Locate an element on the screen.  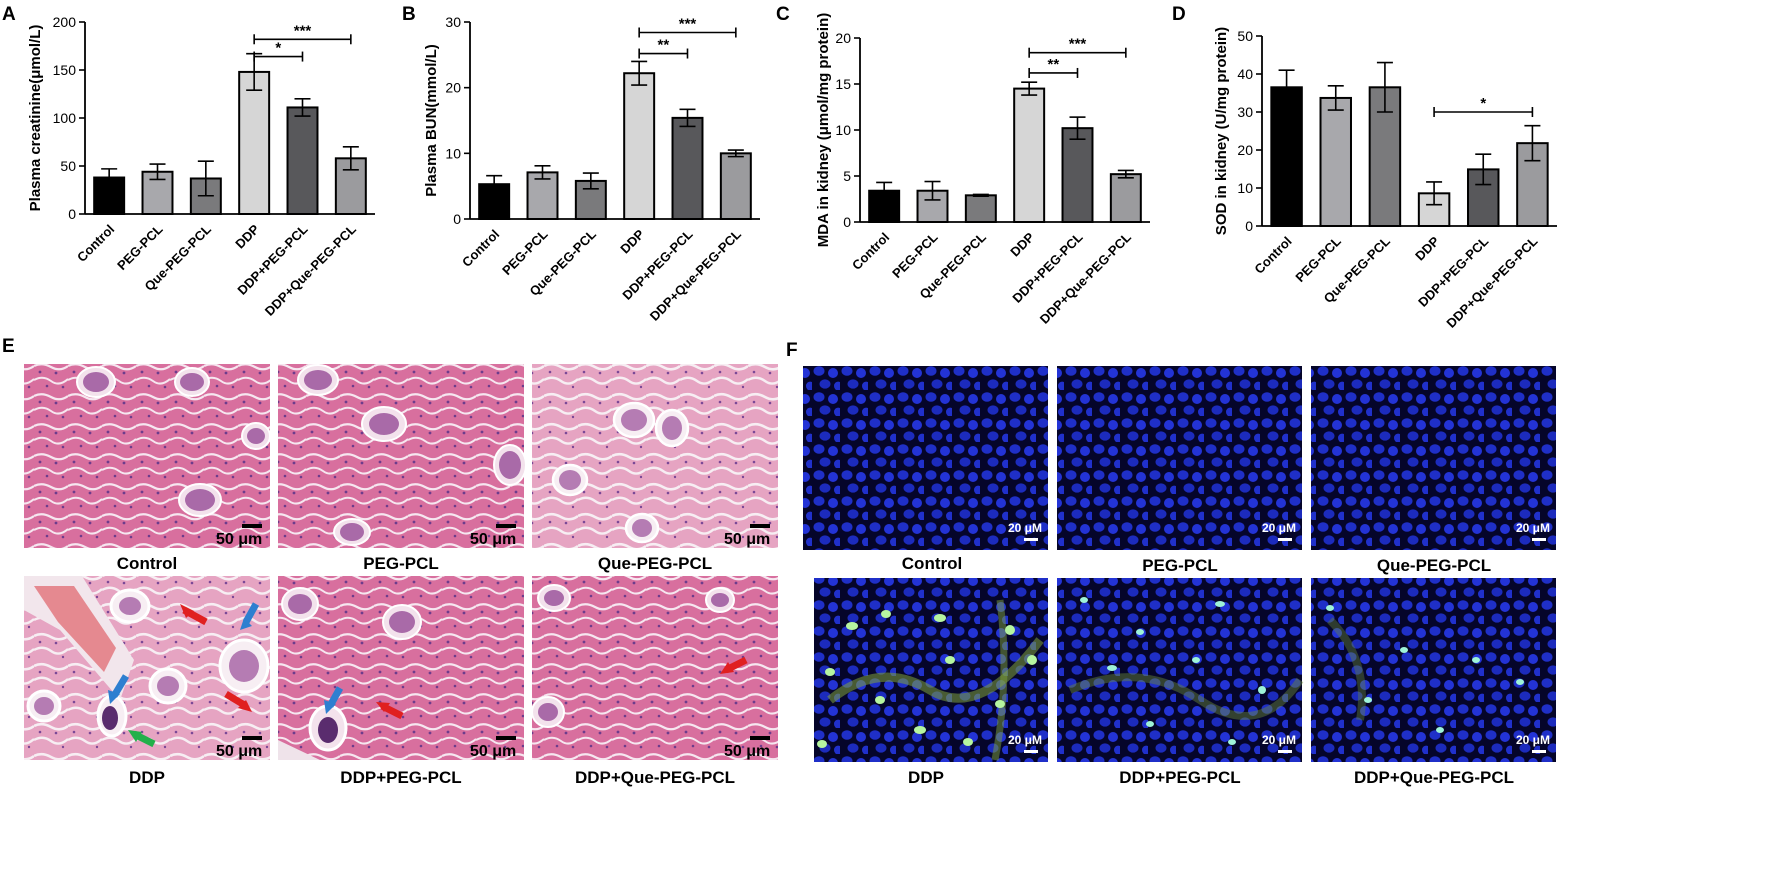
fluor-caption: Que-PEG-PCL is located at coordinates (1434, 565).